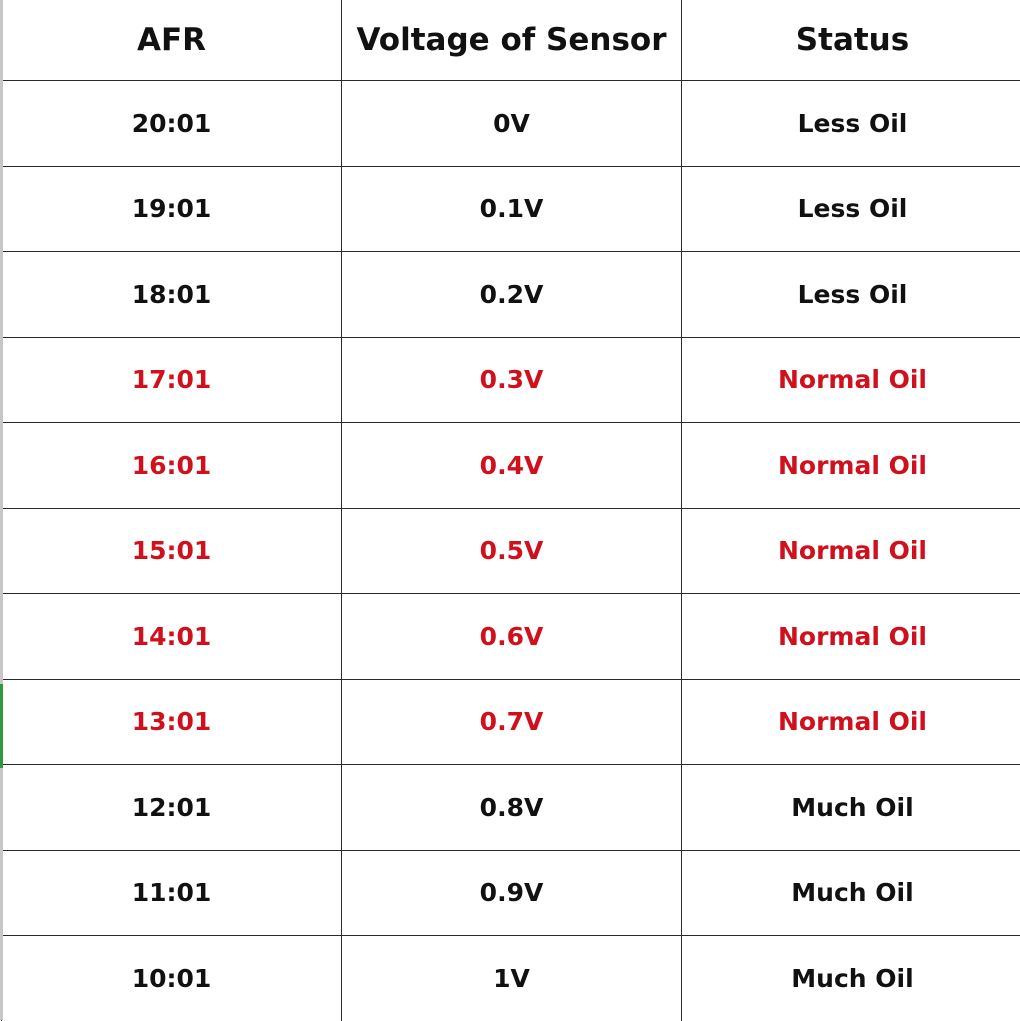 The height and width of the screenshot is (1021, 1020). Describe the element at coordinates (172, 808) in the screenshot. I see `afr-cell: 12:01` at that location.